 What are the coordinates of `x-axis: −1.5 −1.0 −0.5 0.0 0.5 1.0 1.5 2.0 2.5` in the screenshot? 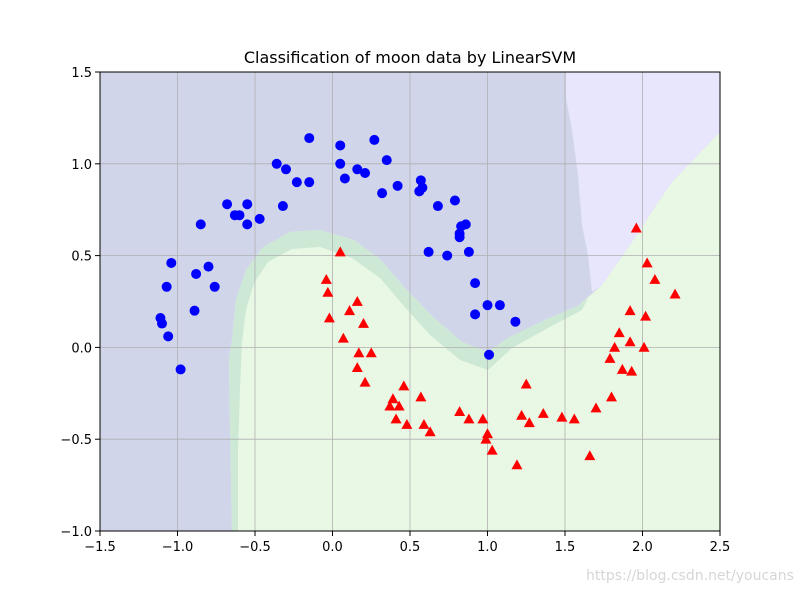 It's located at (407, 543).